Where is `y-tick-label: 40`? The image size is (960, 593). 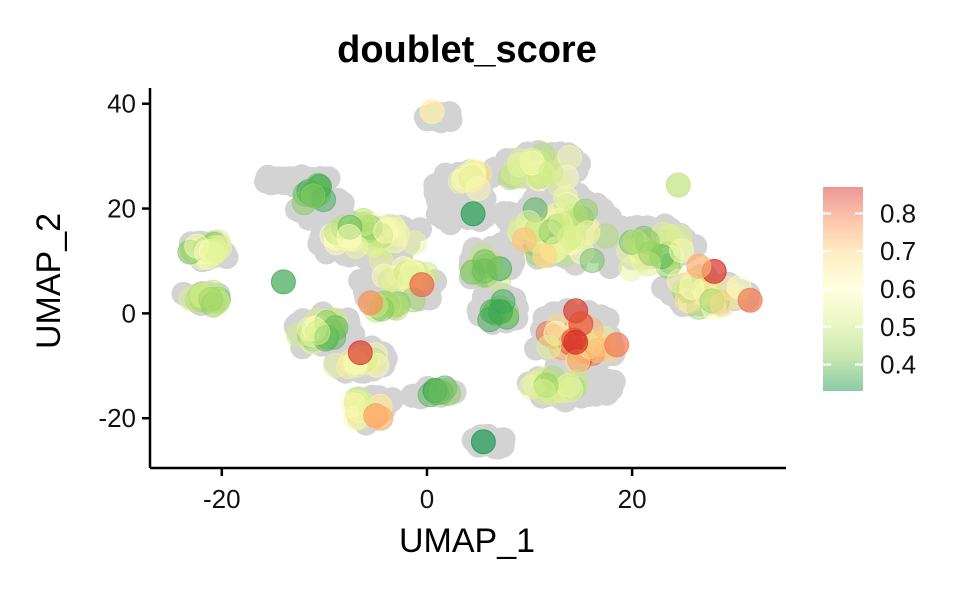 y-tick-label: 40 is located at coordinates (121, 104).